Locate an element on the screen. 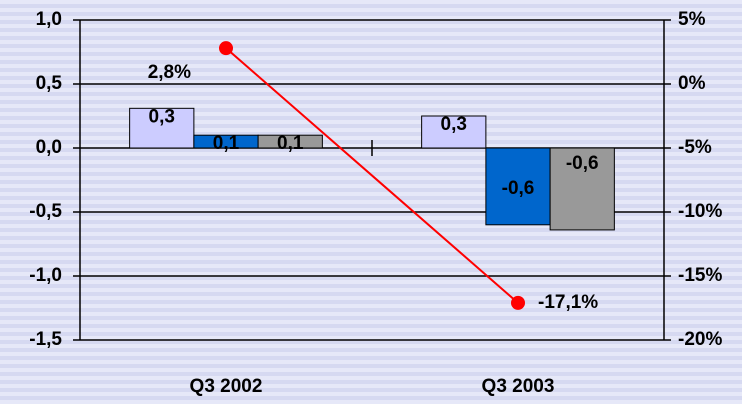  y2-tick-label: -20% is located at coordinates (700, 339).